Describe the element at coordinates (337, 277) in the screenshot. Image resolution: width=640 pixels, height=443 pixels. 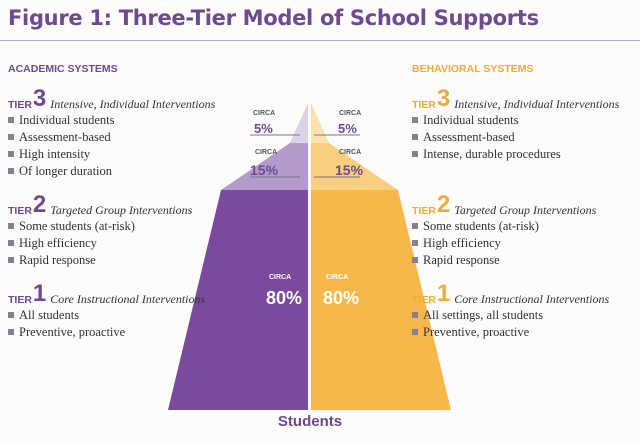
I see `behavioral-tier1-circa: CIRCA` at that location.